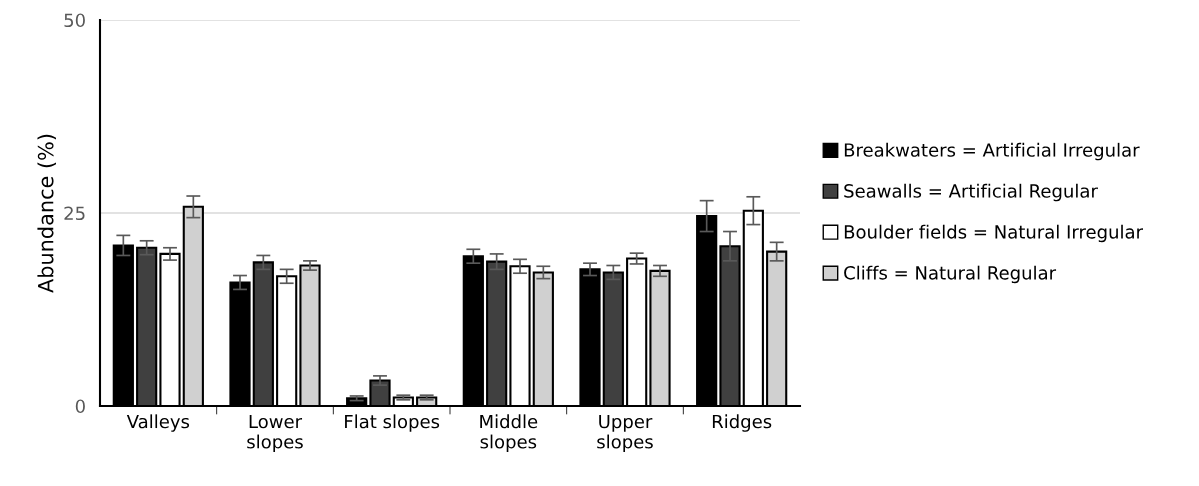 The height and width of the screenshot is (486, 1199). What do you see at coordinates (80, 406) in the screenshot?
I see `y-tick-label: 0` at bounding box center [80, 406].